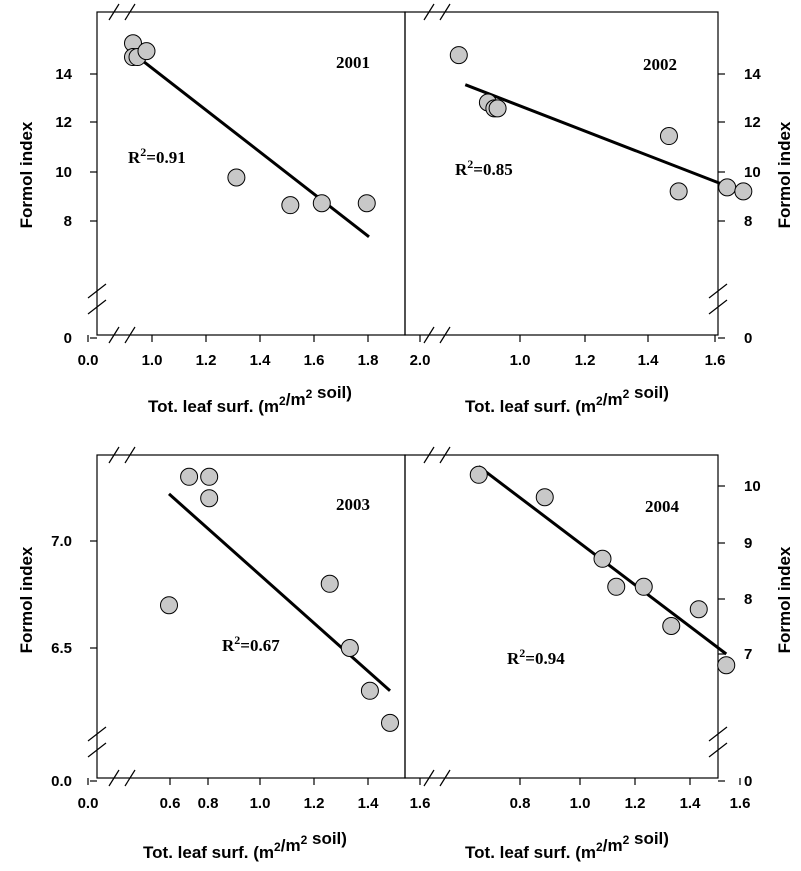 Image resolution: width=801 pixels, height=871 pixels. What do you see at coordinates (353, 504) in the screenshot?
I see `panel-title: 2003` at bounding box center [353, 504].